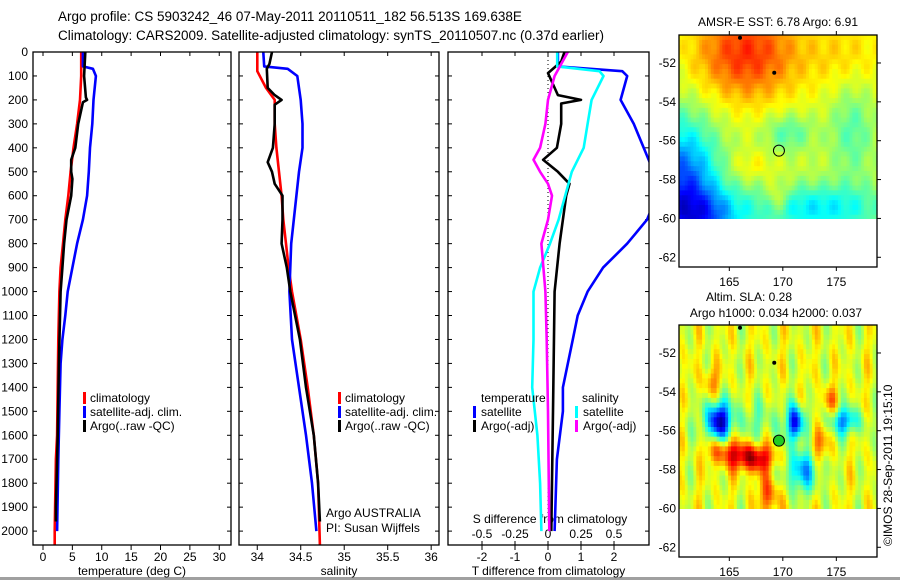 This screenshot has height=580, width=900. I want to click on y-tick-label: 500, so click(18, 172).